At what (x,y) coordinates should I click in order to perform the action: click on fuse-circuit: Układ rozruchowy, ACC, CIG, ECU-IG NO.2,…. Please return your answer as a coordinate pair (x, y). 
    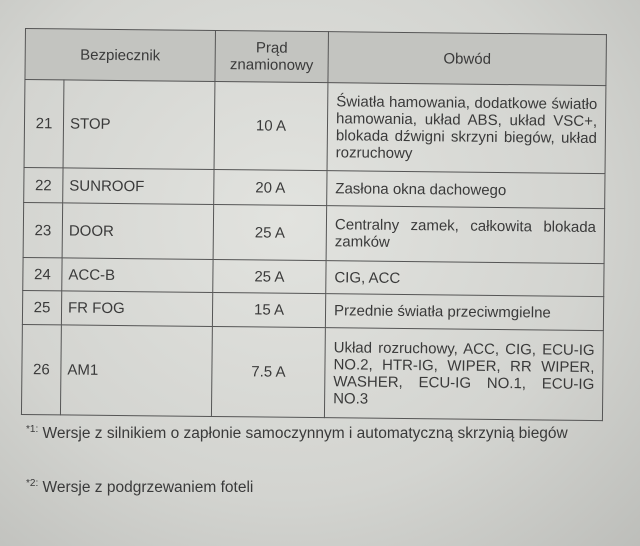
    Looking at the image, I should click on (464, 374).